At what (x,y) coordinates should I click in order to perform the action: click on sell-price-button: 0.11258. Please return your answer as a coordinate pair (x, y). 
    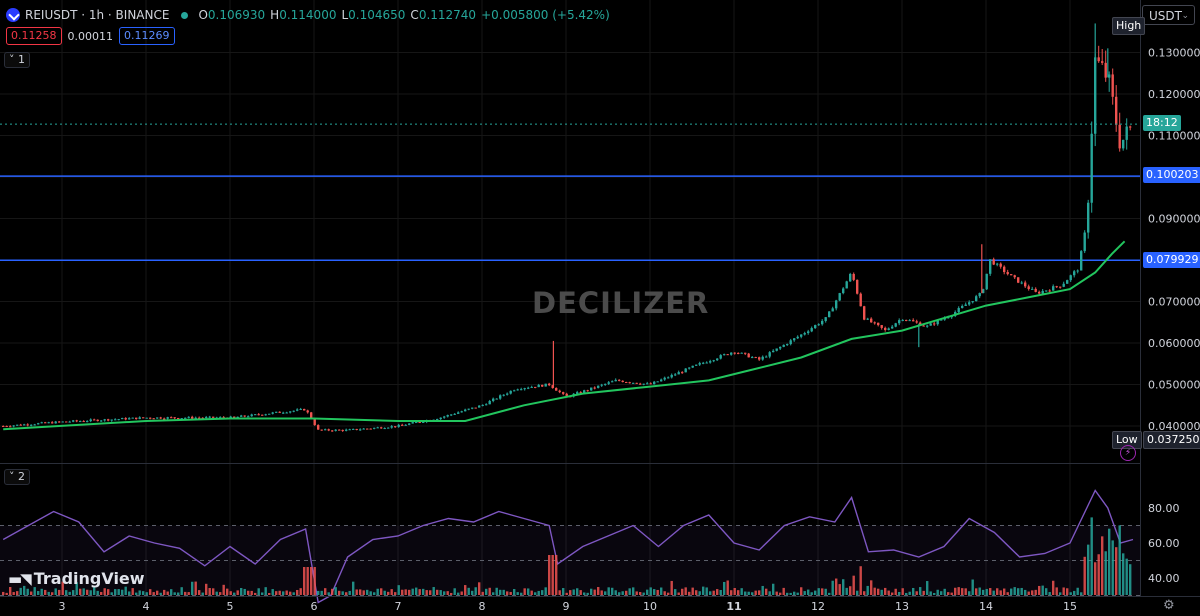
    Looking at the image, I should click on (34, 36).